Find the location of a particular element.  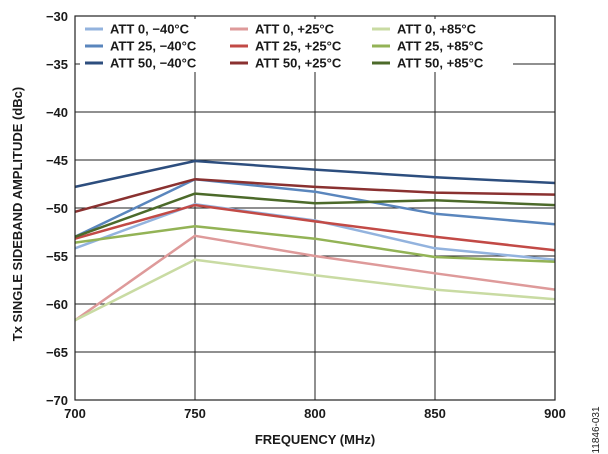

x-tick-label: 750 is located at coordinates (195, 413).